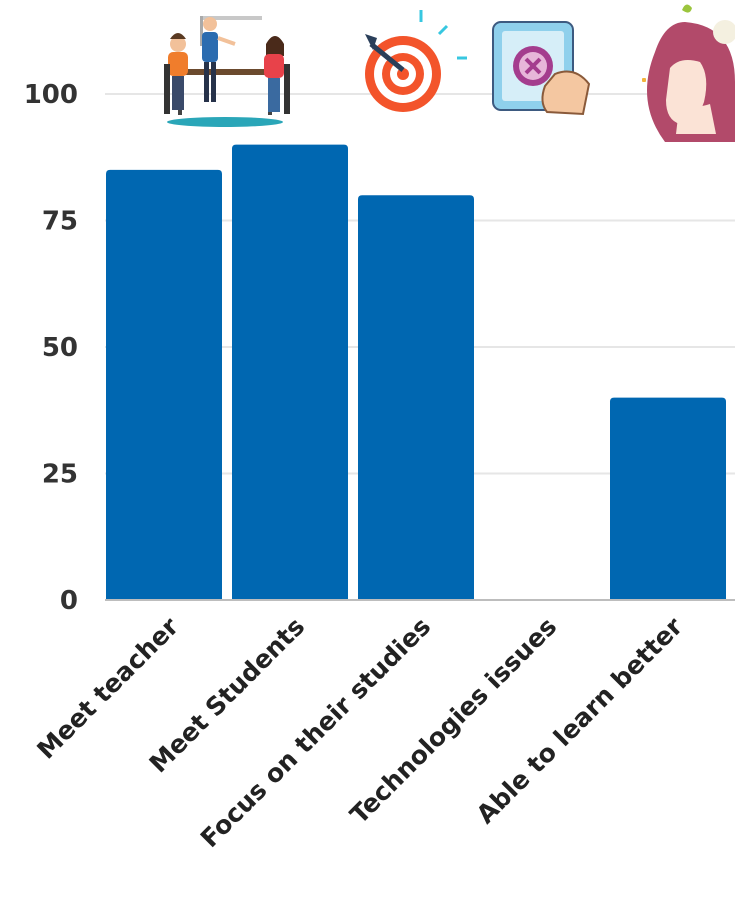 This screenshot has width=735, height=910. Describe the element at coordinates (315, 732) in the screenshot. I see `x-category-label: Focus on their studies` at that location.